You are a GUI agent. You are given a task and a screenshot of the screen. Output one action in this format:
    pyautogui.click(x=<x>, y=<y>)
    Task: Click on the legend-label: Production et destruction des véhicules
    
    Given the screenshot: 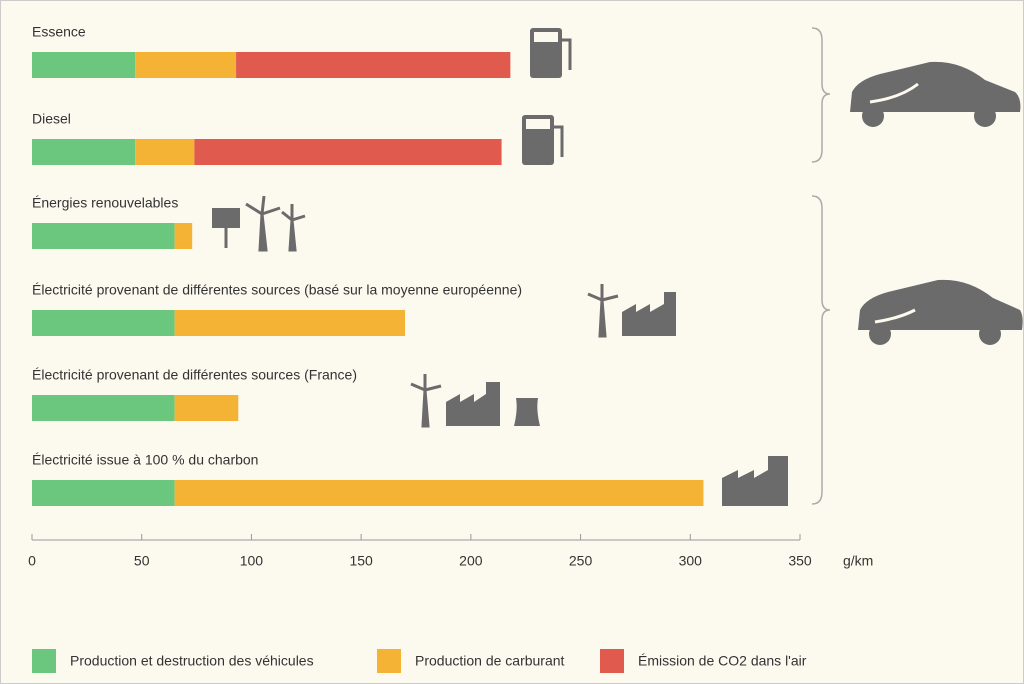 What is the action you would take?
    pyautogui.click(x=192, y=661)
    